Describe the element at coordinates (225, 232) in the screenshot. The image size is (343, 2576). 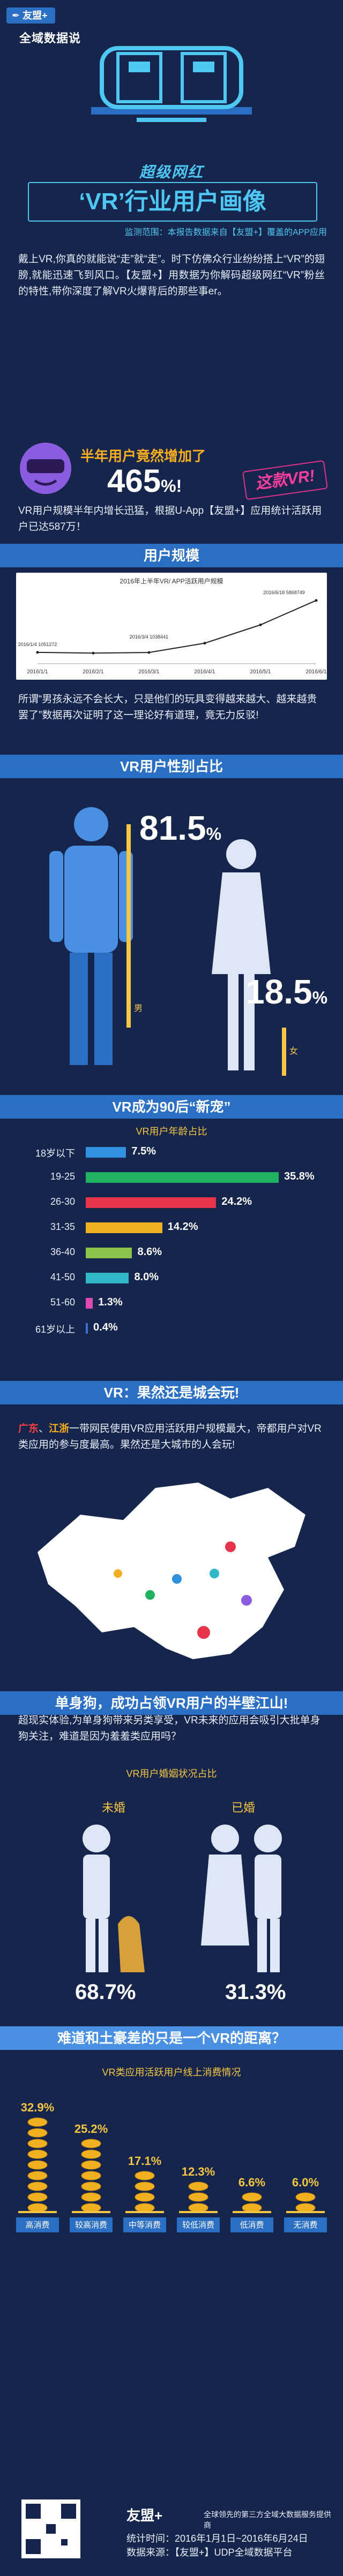
I see `scope-note: 监测范围：本报告数据来自【友盟+】覆盖的APP应用` at that location.